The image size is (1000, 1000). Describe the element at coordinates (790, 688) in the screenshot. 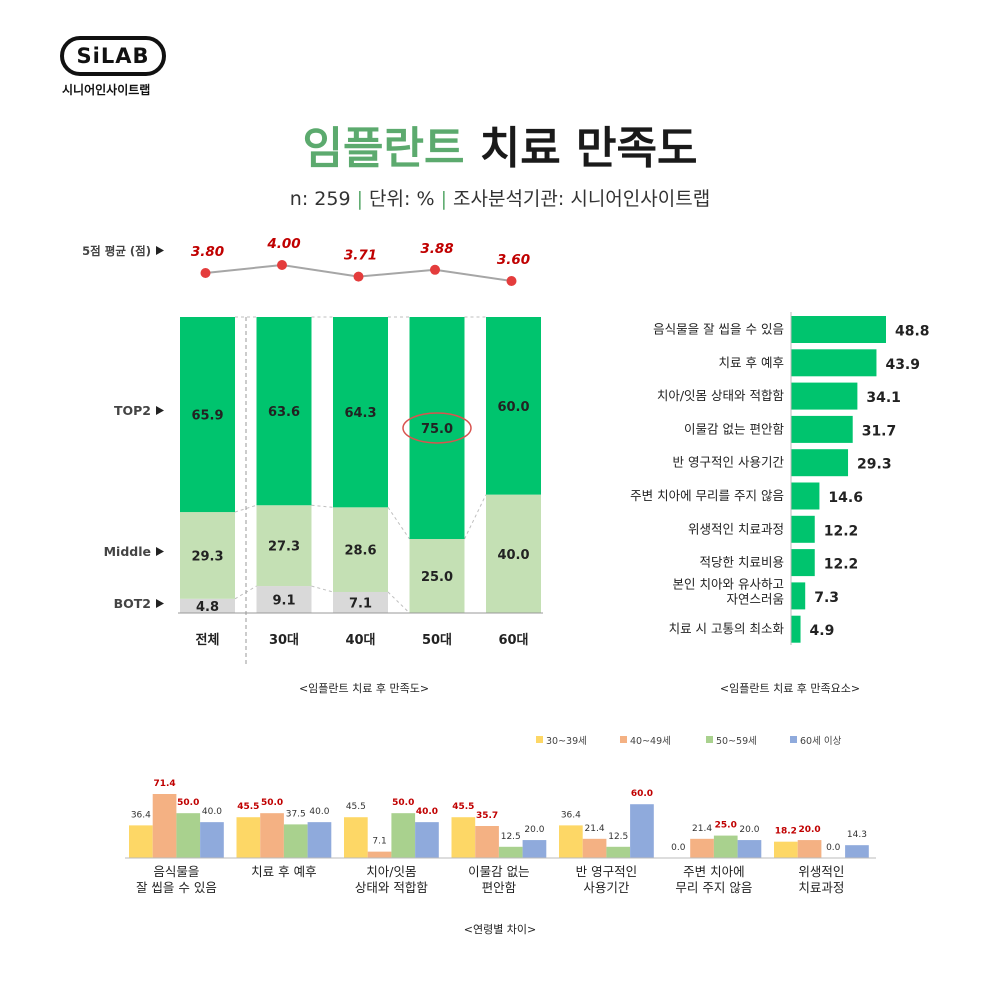

I see `chart-title: <임플란트 치료 후 만족요소>` at that location.